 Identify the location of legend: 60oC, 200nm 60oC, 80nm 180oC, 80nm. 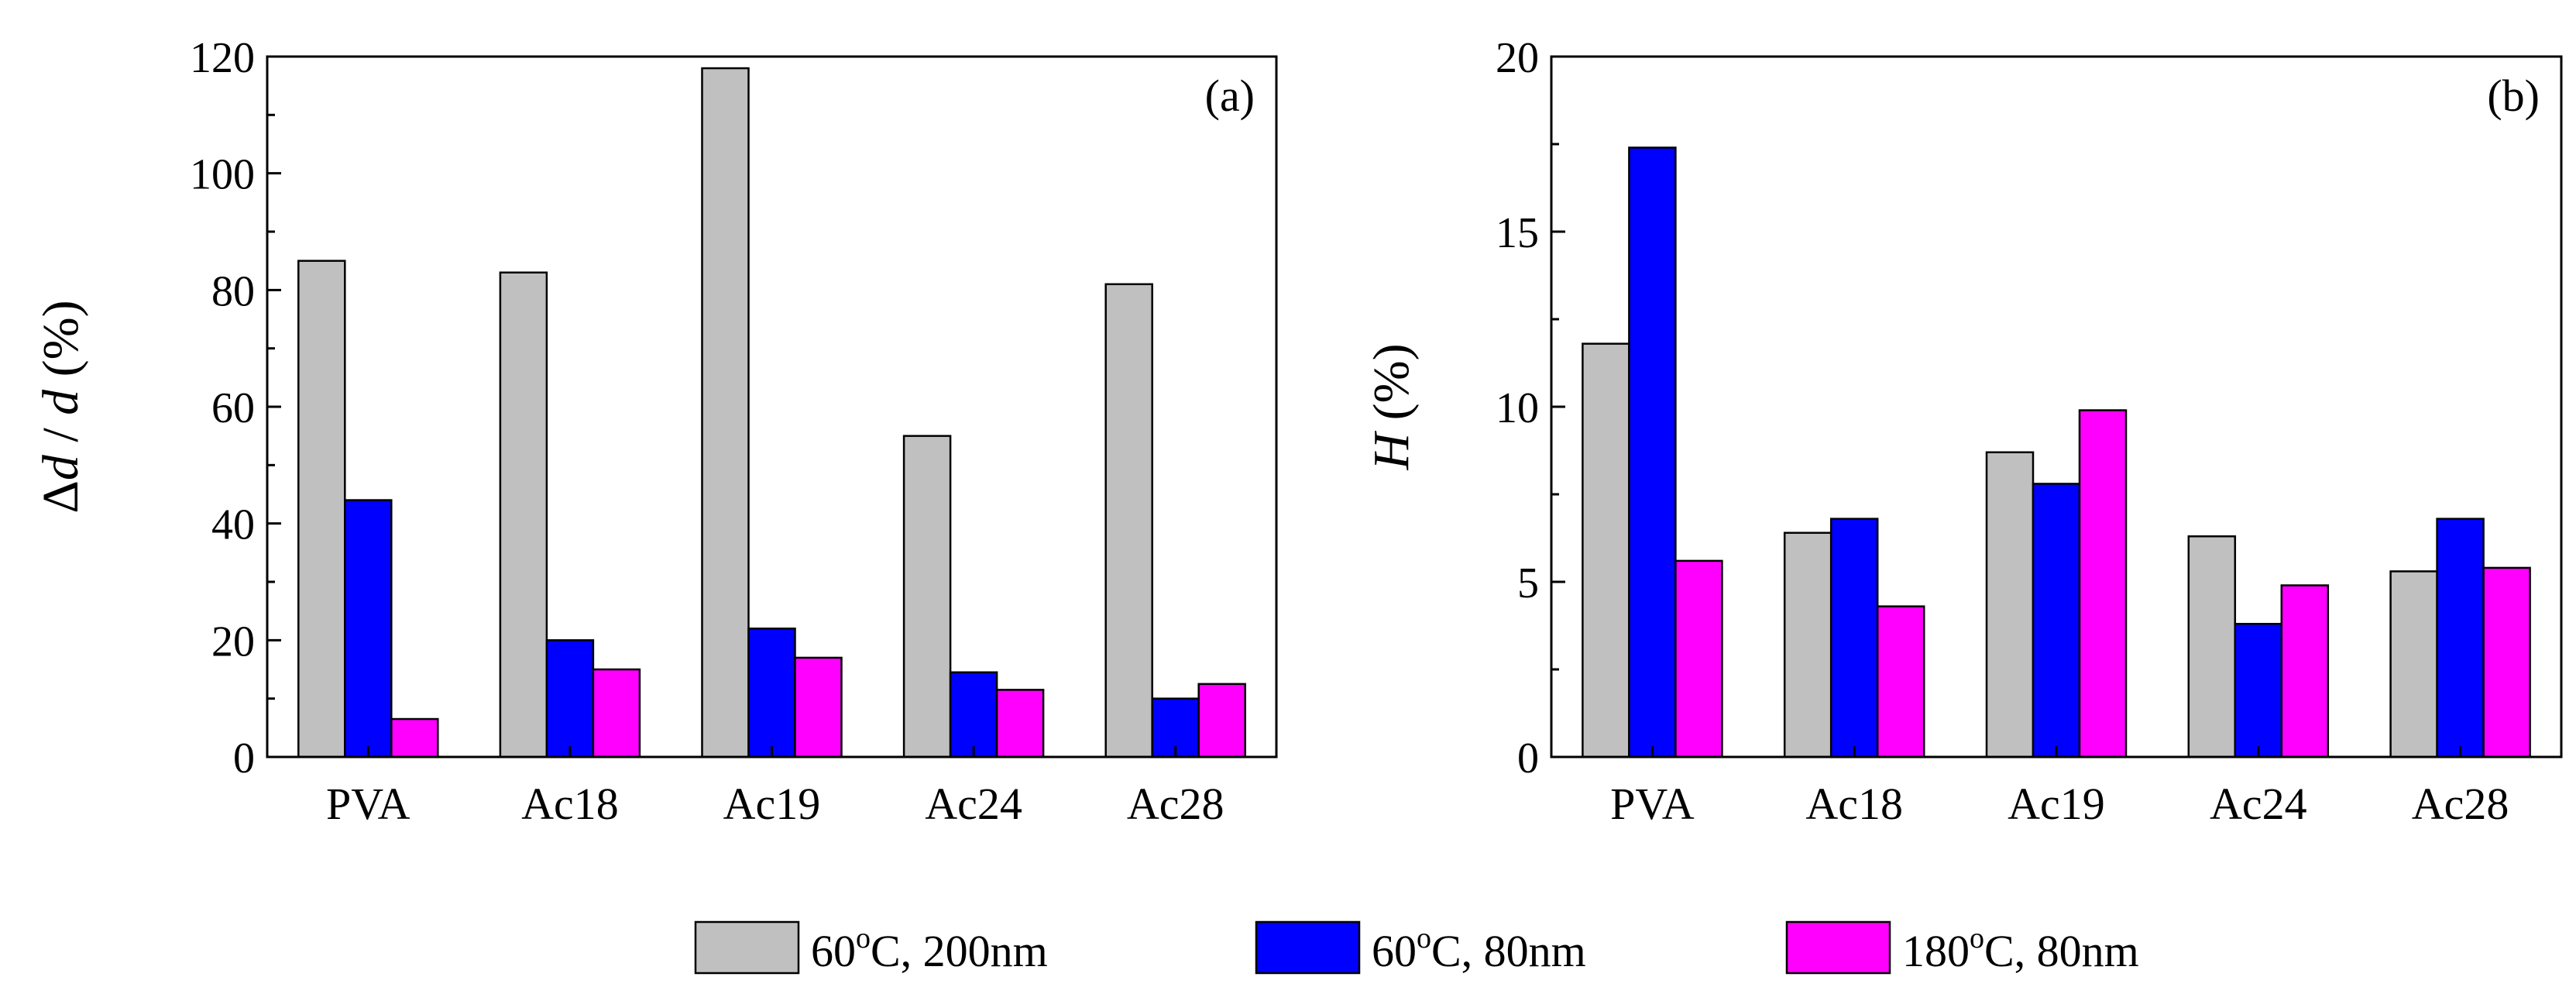
(1416, 948).